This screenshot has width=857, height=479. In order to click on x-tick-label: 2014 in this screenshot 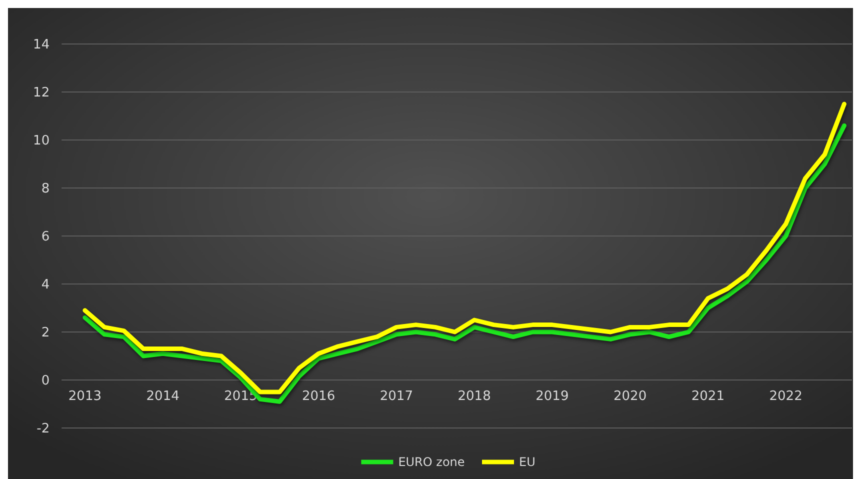, I will do `click(163, 396)`.